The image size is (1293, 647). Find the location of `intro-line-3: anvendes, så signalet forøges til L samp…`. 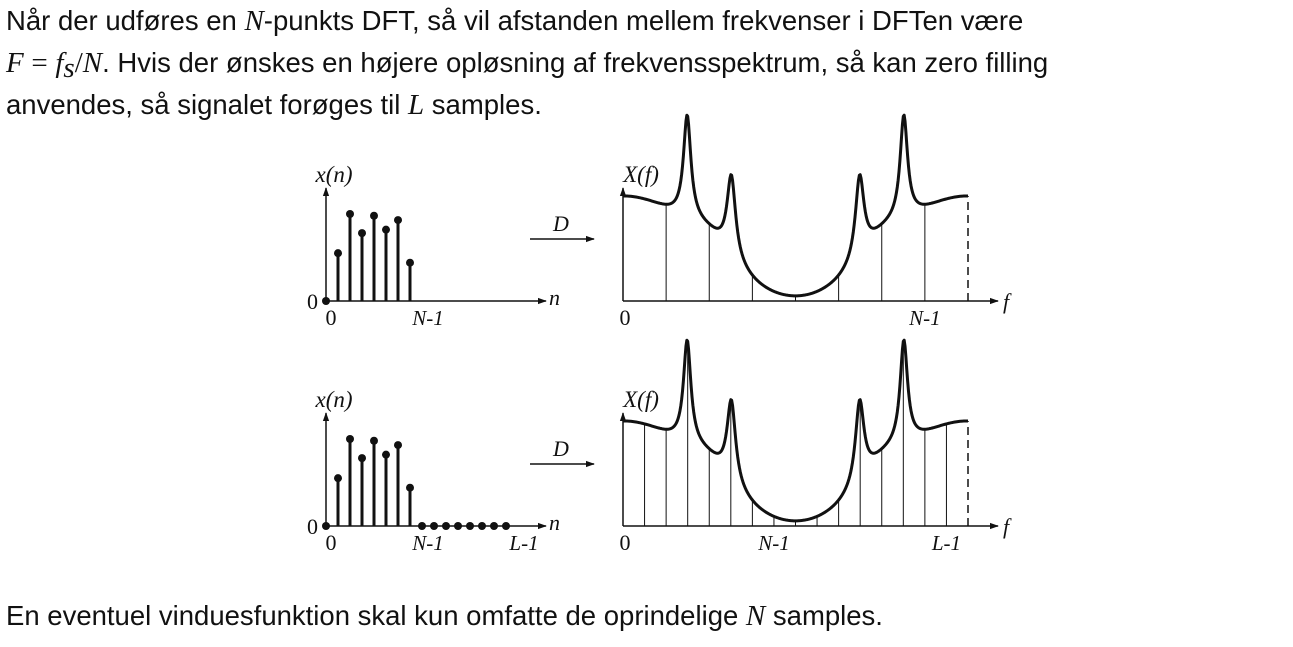

intro-line-3: anvendes, så signalet forøges til L samp… is located at coordinates (527, 105).